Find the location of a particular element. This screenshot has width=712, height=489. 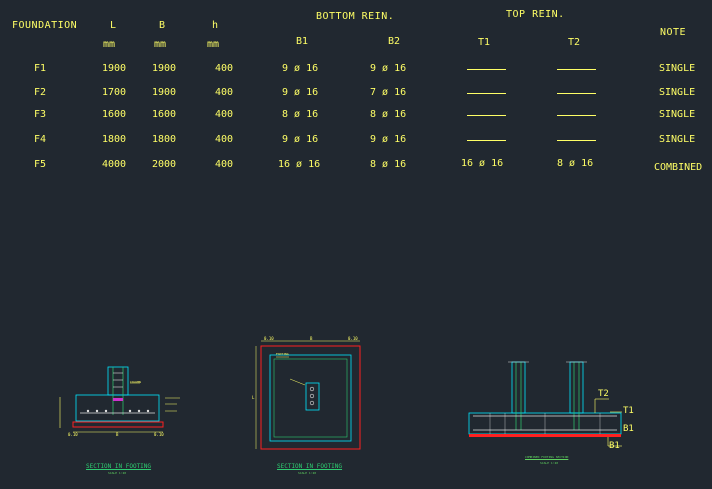

caption-plan-footing: SECTION IN FOOTING is located at coordinates (310, 466).